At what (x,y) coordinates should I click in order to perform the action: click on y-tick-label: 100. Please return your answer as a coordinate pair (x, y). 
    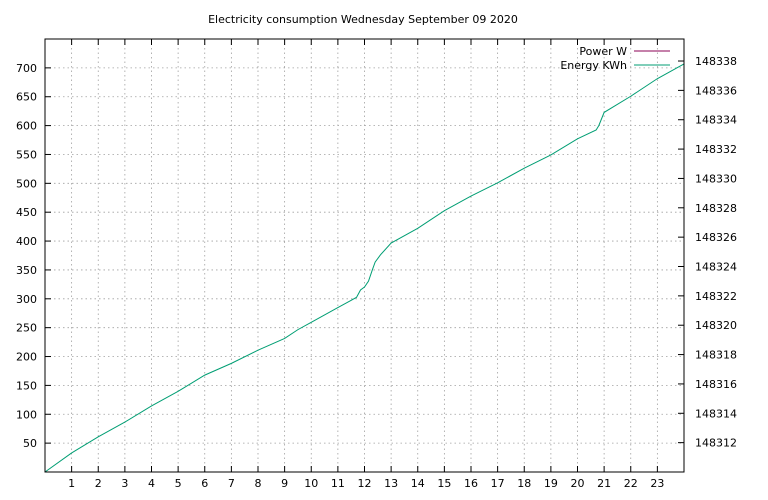
    Looking at the image, I should click on (26, 414).